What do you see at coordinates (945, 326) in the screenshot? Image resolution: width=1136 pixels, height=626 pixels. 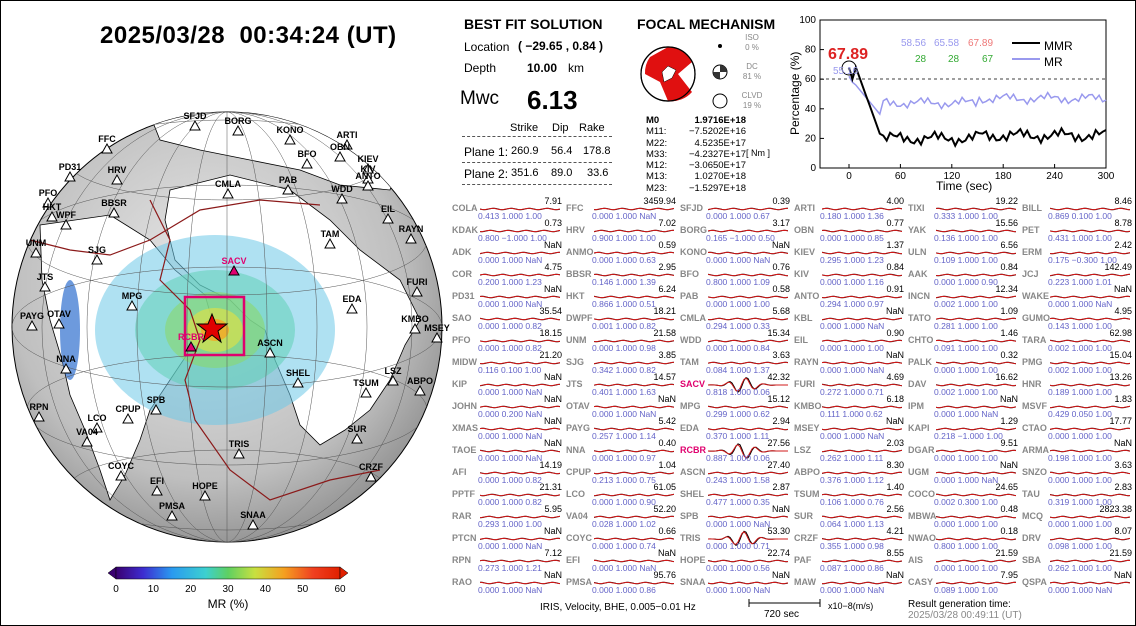 I see `station-cc: 0.281` at bounding box center [945, 326].